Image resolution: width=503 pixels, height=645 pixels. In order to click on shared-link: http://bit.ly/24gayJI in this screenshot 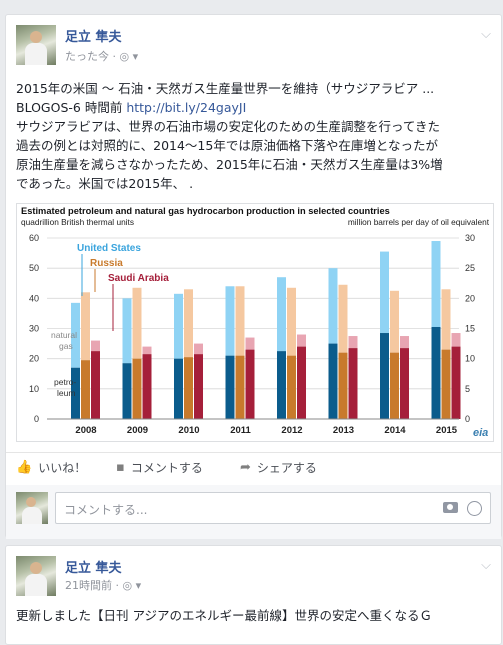, I will do `click(186, 107)`.